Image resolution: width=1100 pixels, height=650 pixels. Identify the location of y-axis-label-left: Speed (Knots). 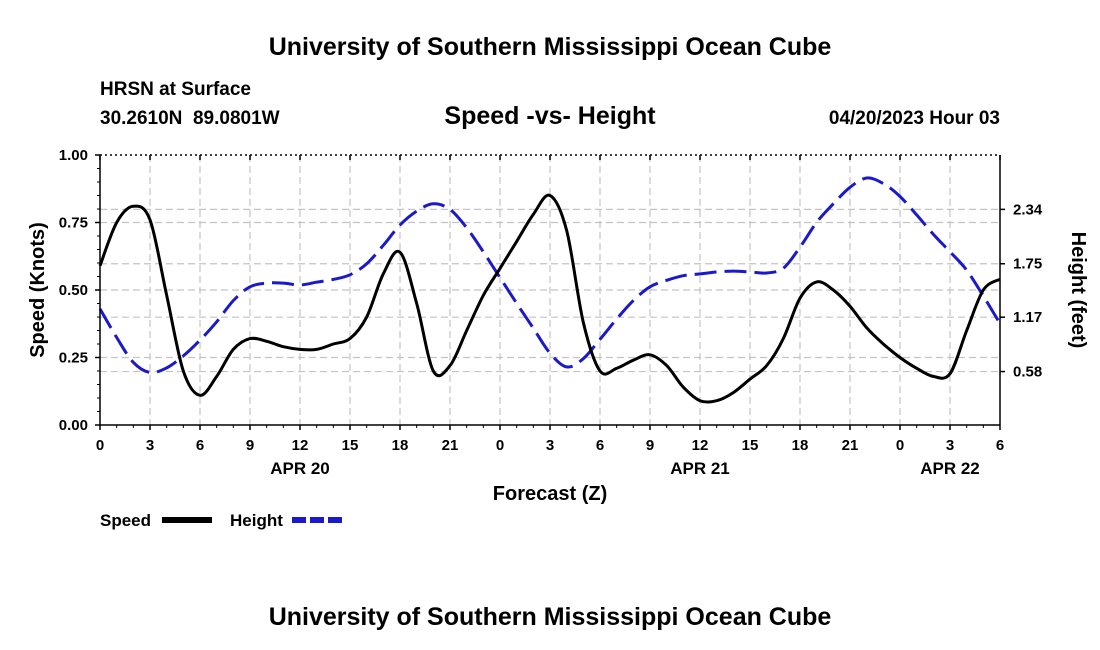
(38, 290).